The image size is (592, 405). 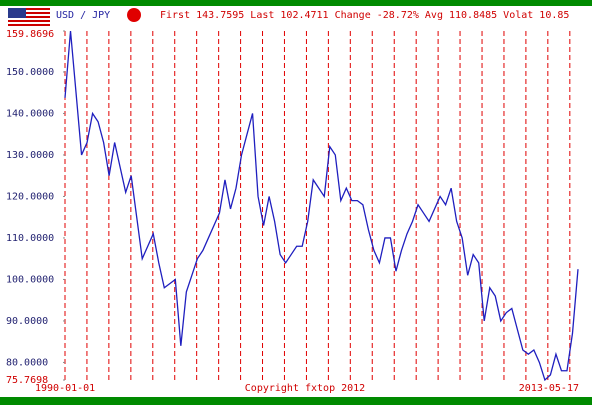 What do you see at coordinates (30, 238) in the screenshot?
I see `y-tick-label: 110.0000` at bounding box center [30, 238].